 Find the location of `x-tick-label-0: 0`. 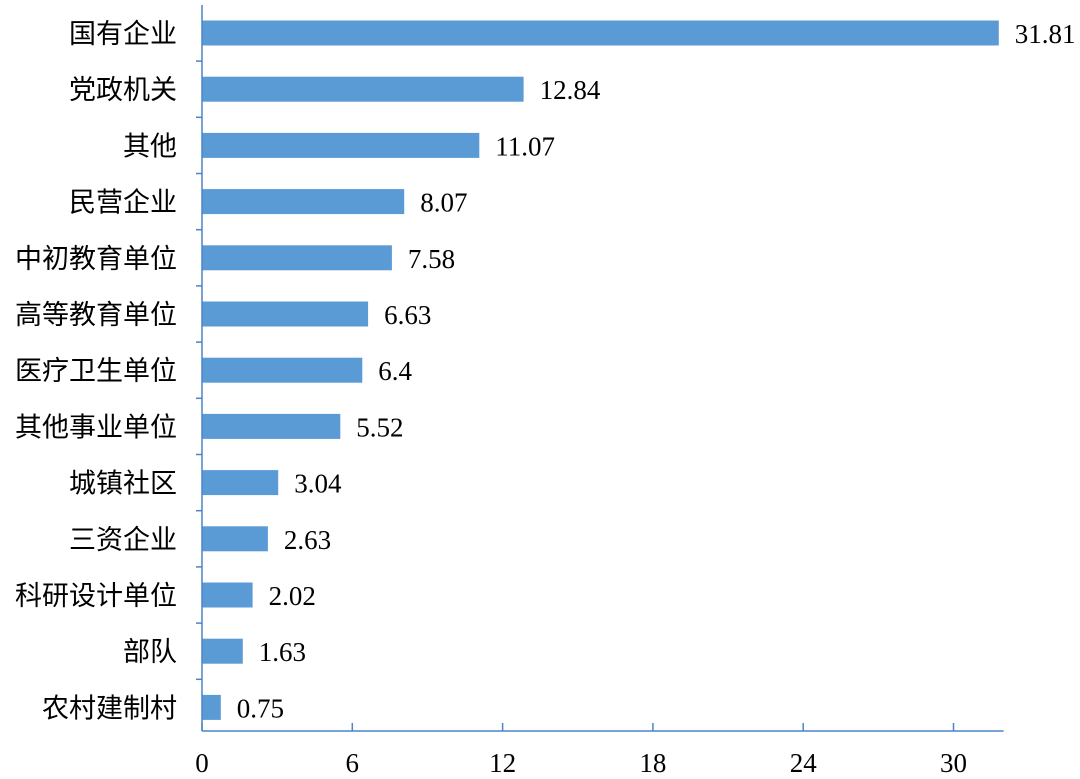

x-tick-label-0: 0 is located at coordinates (202, 763).